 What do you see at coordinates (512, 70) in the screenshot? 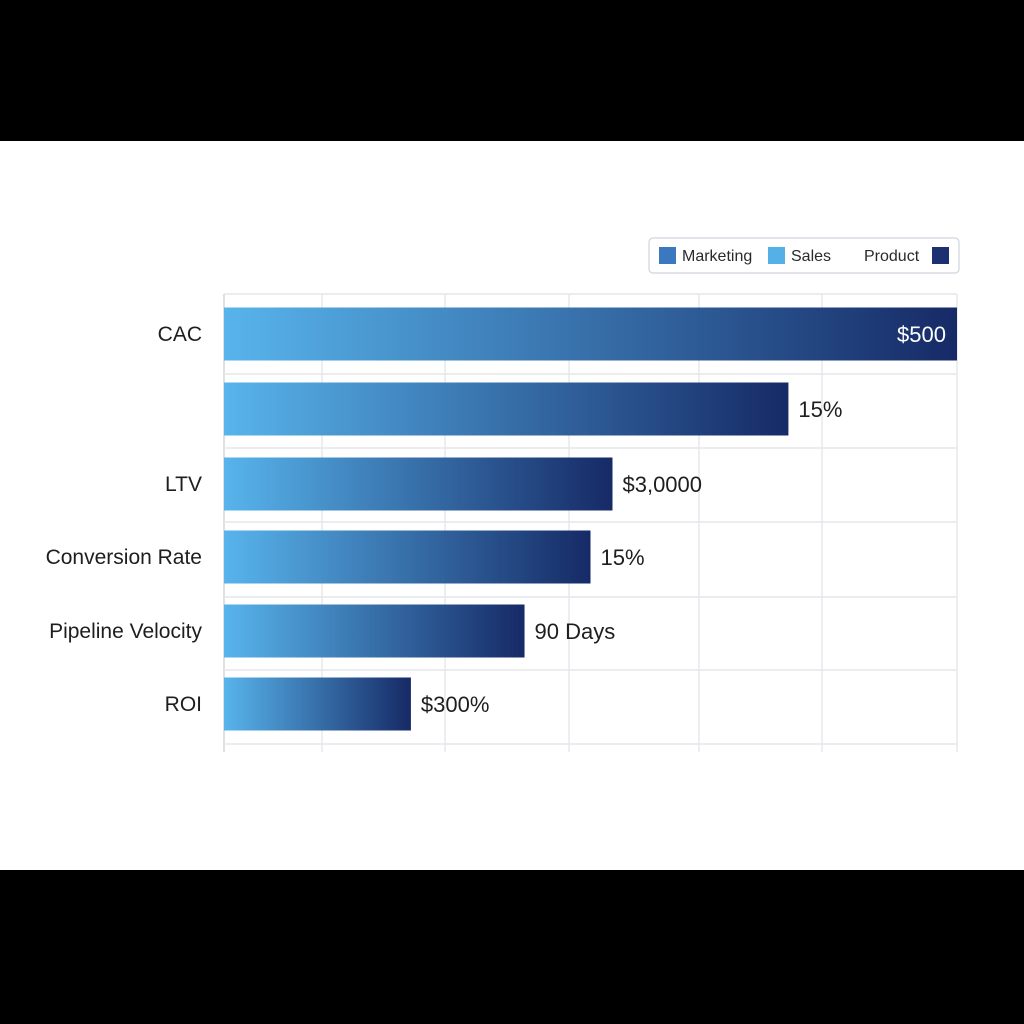
I see `top-letterbox` at bounding box center [512, 70].